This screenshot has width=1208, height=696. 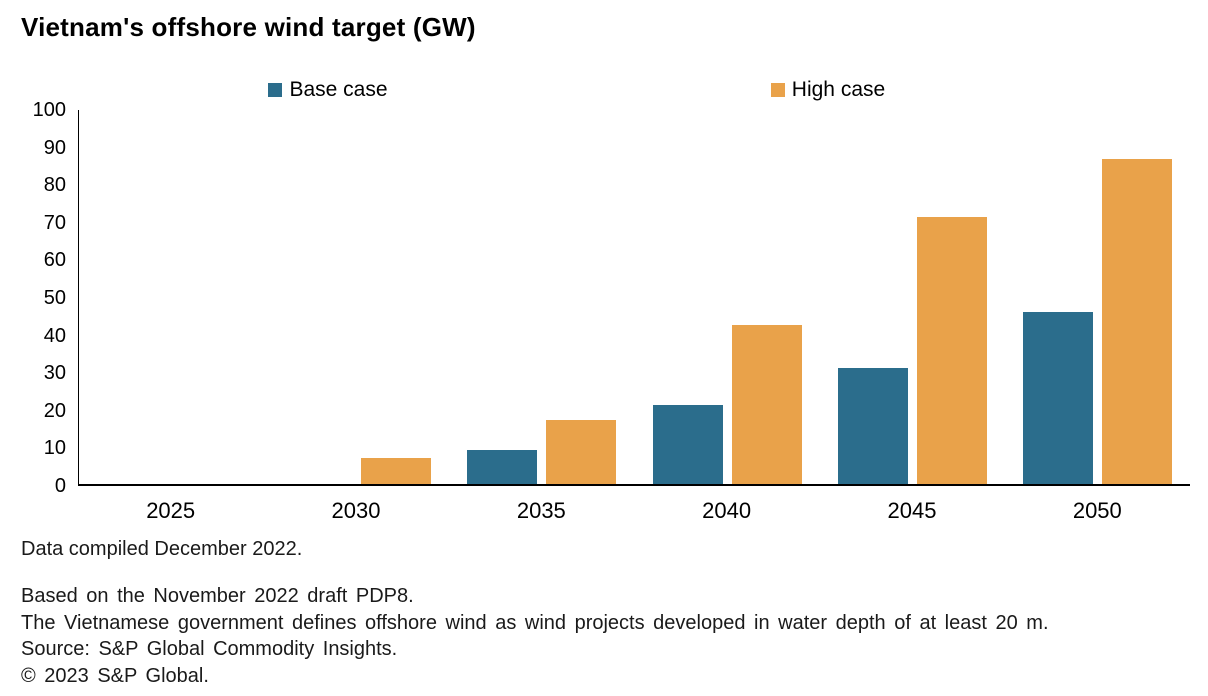 What do you see at coordinates (502, 467) in the screenshot?
I see `bar-base-case-2035` at bounding box center [502, 467].